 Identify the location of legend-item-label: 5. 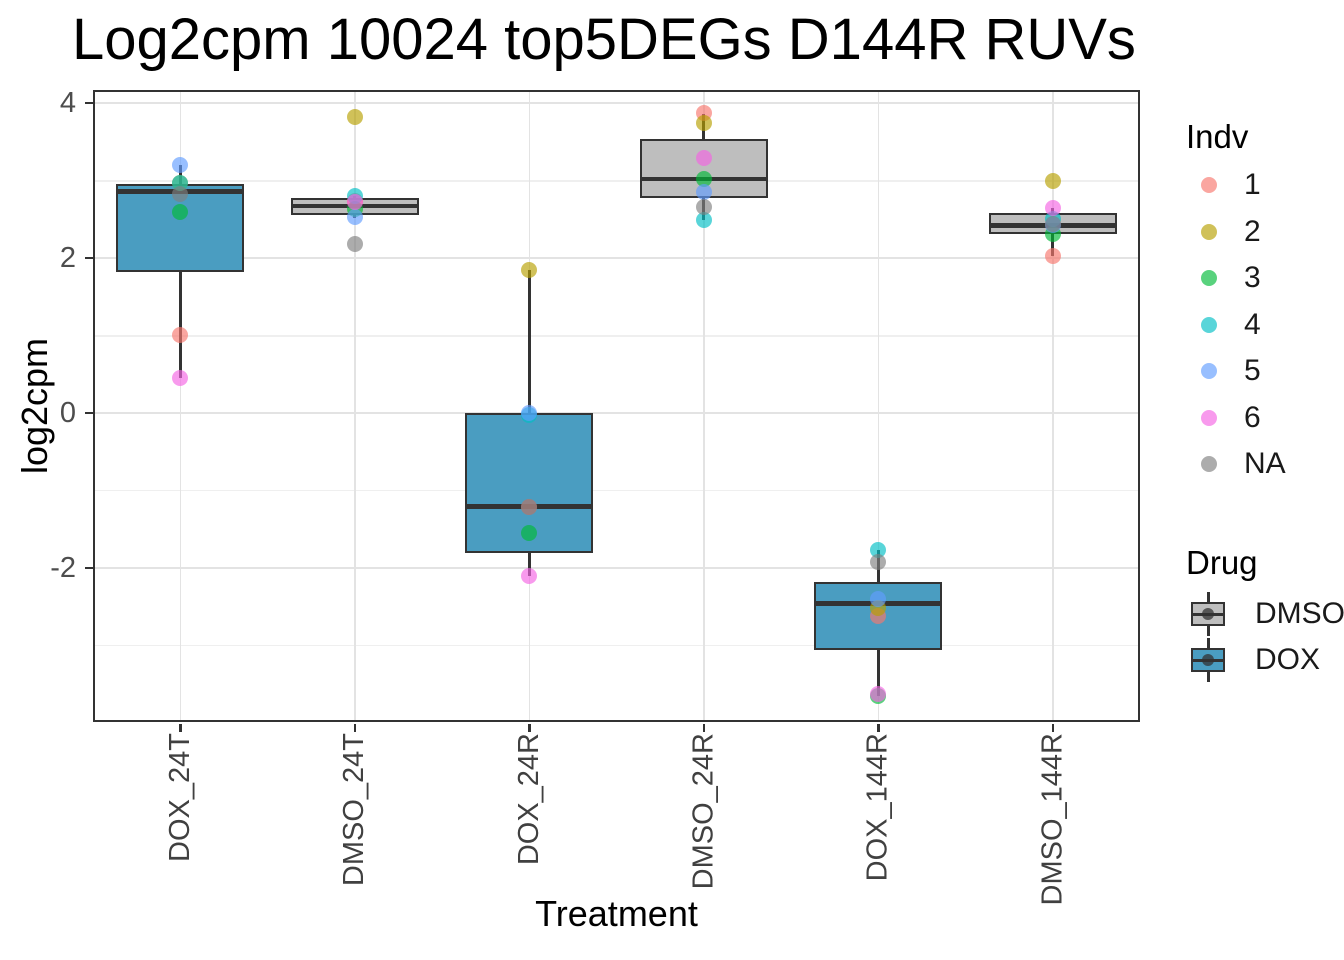
(1252, 370).